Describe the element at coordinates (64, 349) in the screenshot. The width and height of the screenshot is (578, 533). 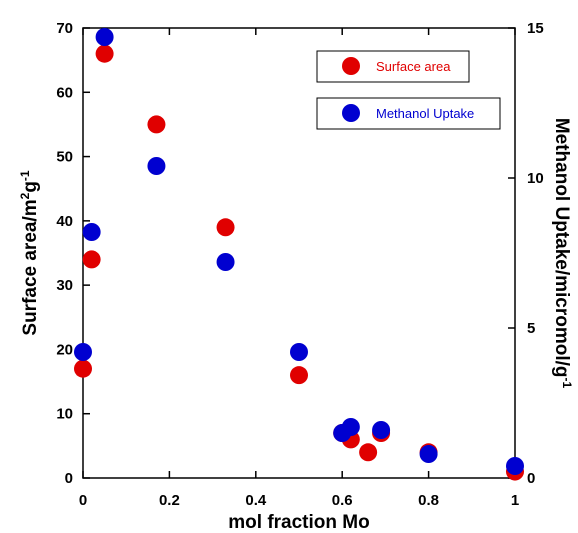
I see `y-tick-label-left: 20` at that location.